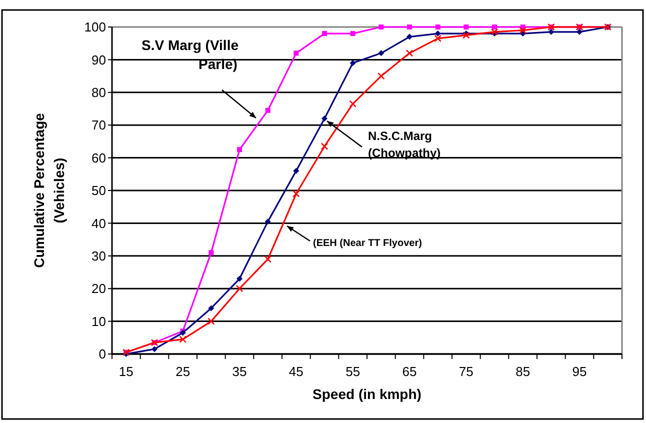  I want to click on x-tick-label: 85, so click(523, 371).